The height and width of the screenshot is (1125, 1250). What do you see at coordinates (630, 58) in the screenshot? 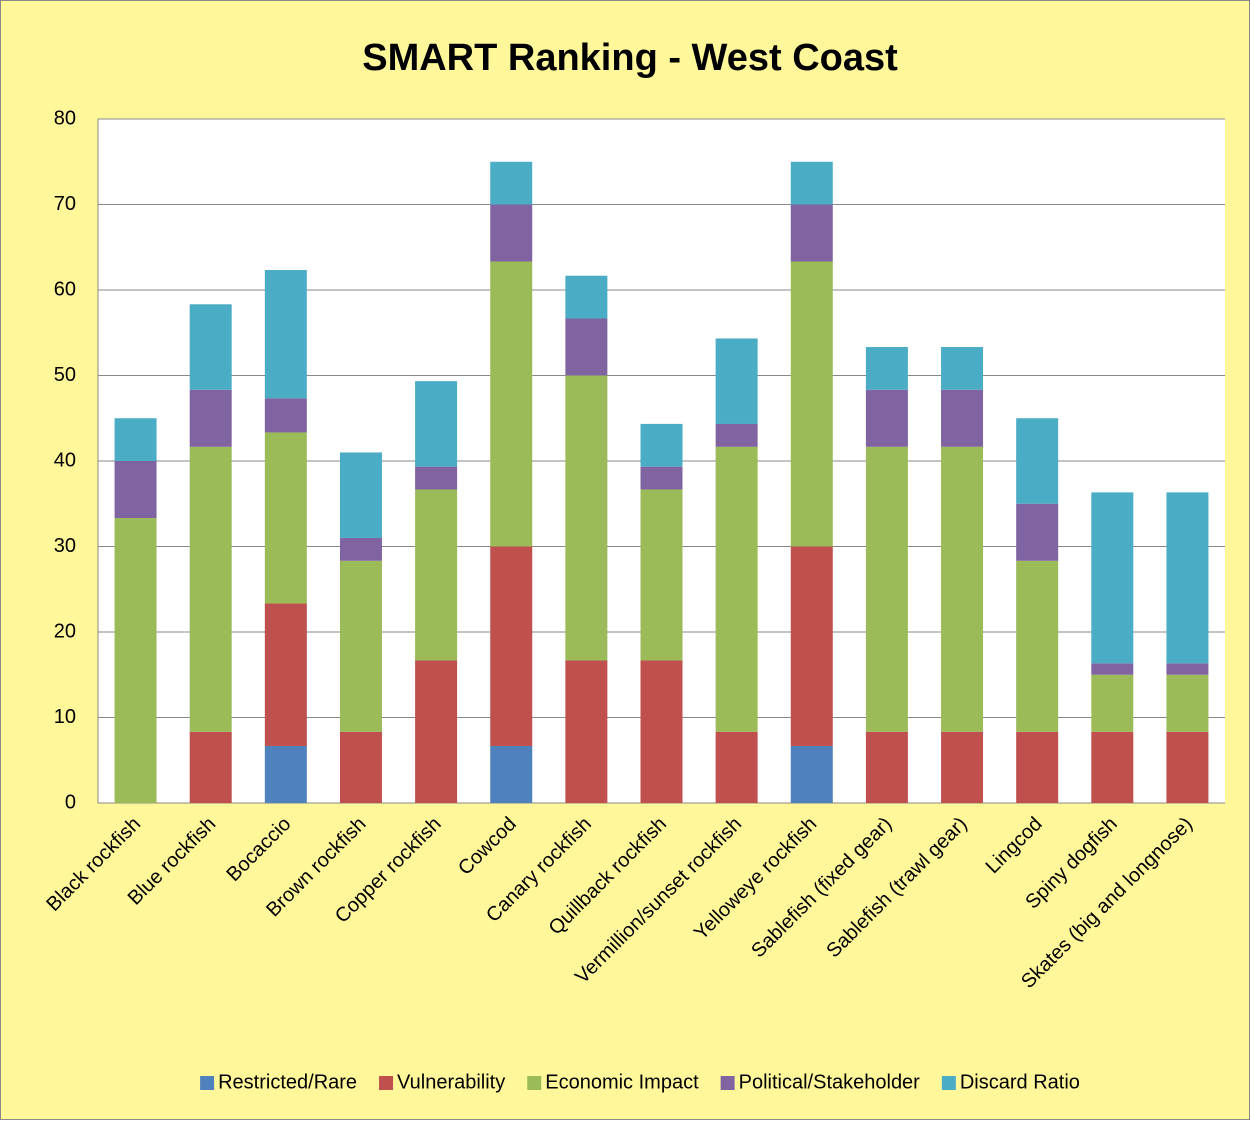
I see `chart-title: SMART Ranking - West Coast` at bounding box center [630, 58].